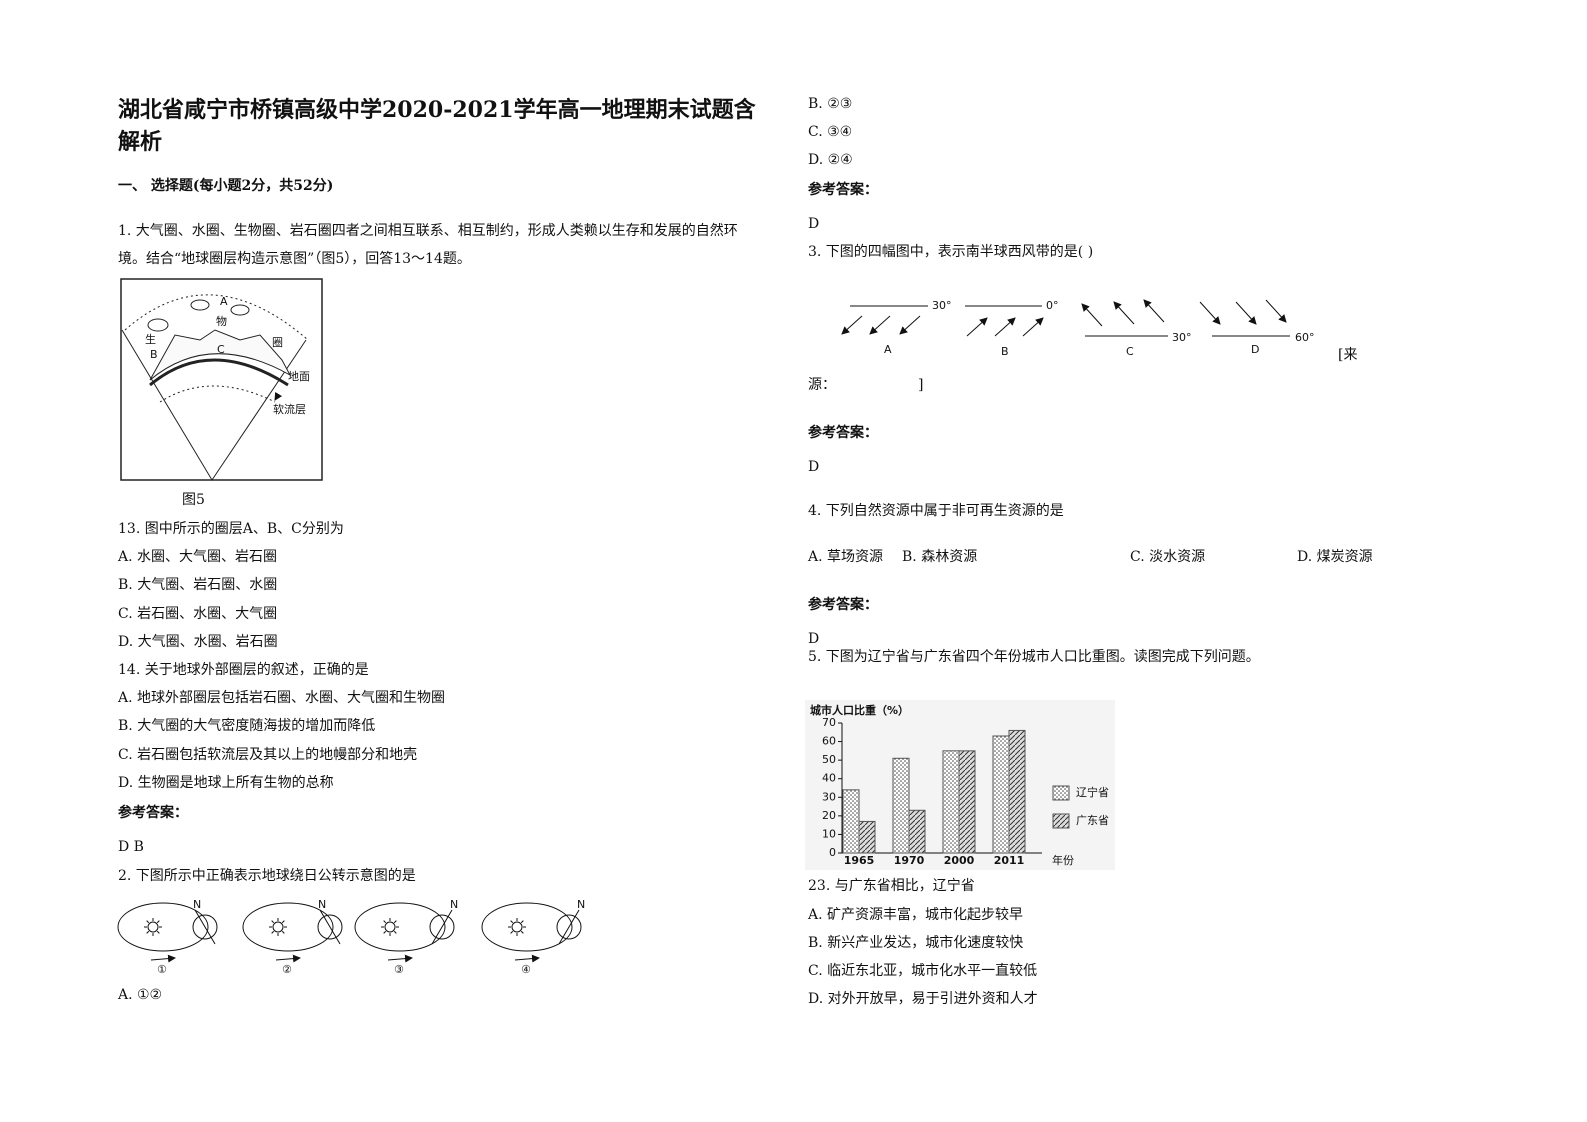  I want to click on option: A. 地球外部圈层包括岩石圈、水圈、大气圈和生物圈, so click(282, 698).